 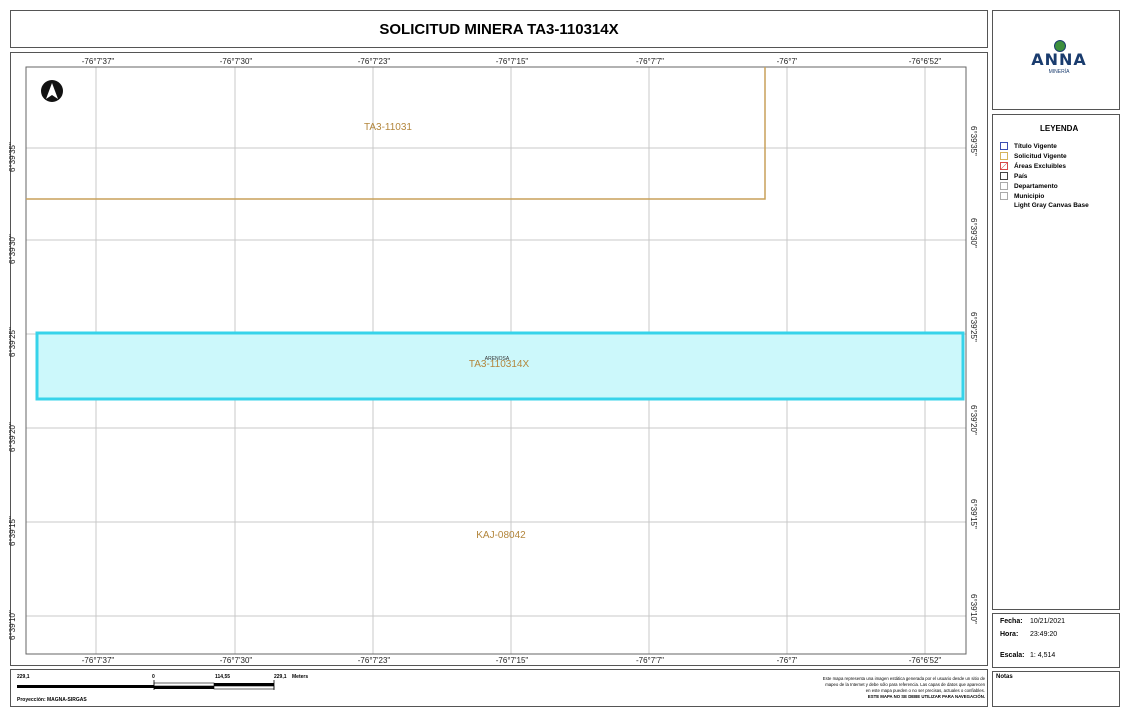 I want to click on legend-item: Áreas Excluibles, so click(x=1033, y=166).